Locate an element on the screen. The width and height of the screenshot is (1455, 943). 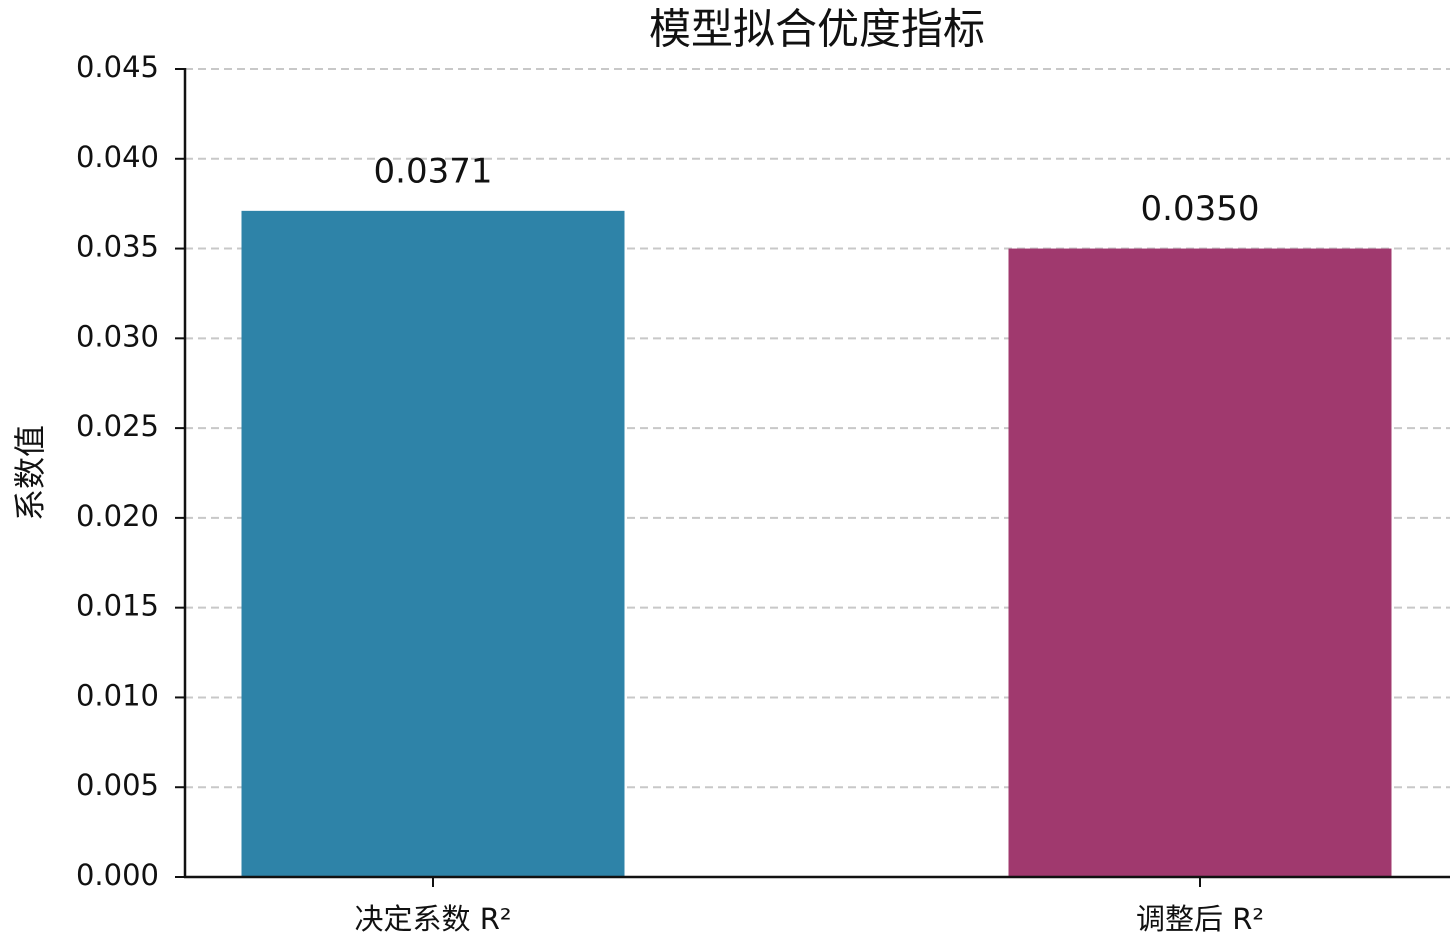
y-tick-label: 0.045 is located at coordinates (117, 67).